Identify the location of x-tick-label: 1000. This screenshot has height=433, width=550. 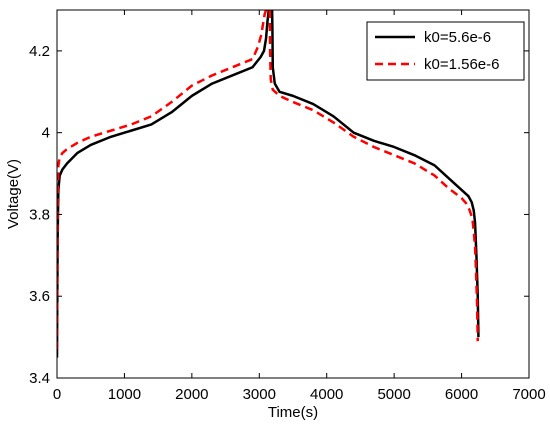
(124, 394).